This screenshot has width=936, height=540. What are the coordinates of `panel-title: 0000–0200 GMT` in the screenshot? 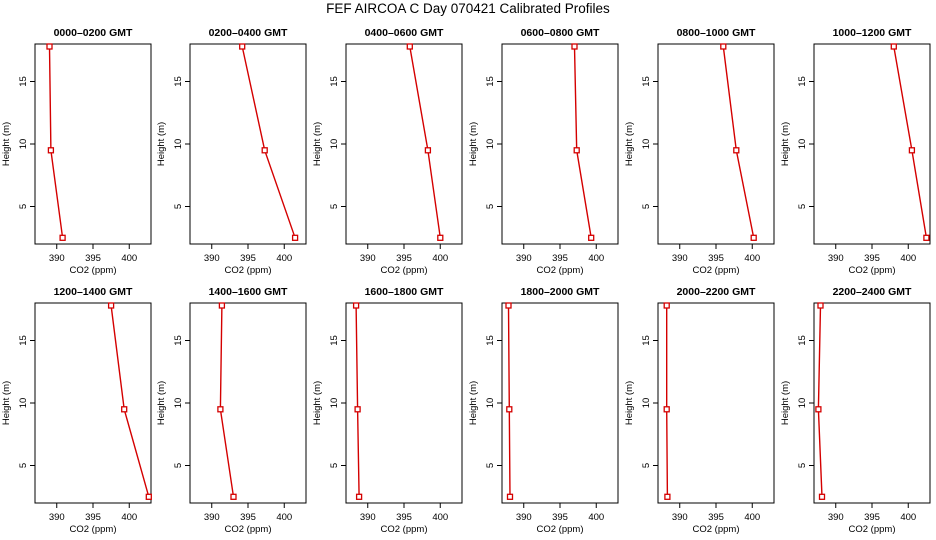 It's located at (93, 33).